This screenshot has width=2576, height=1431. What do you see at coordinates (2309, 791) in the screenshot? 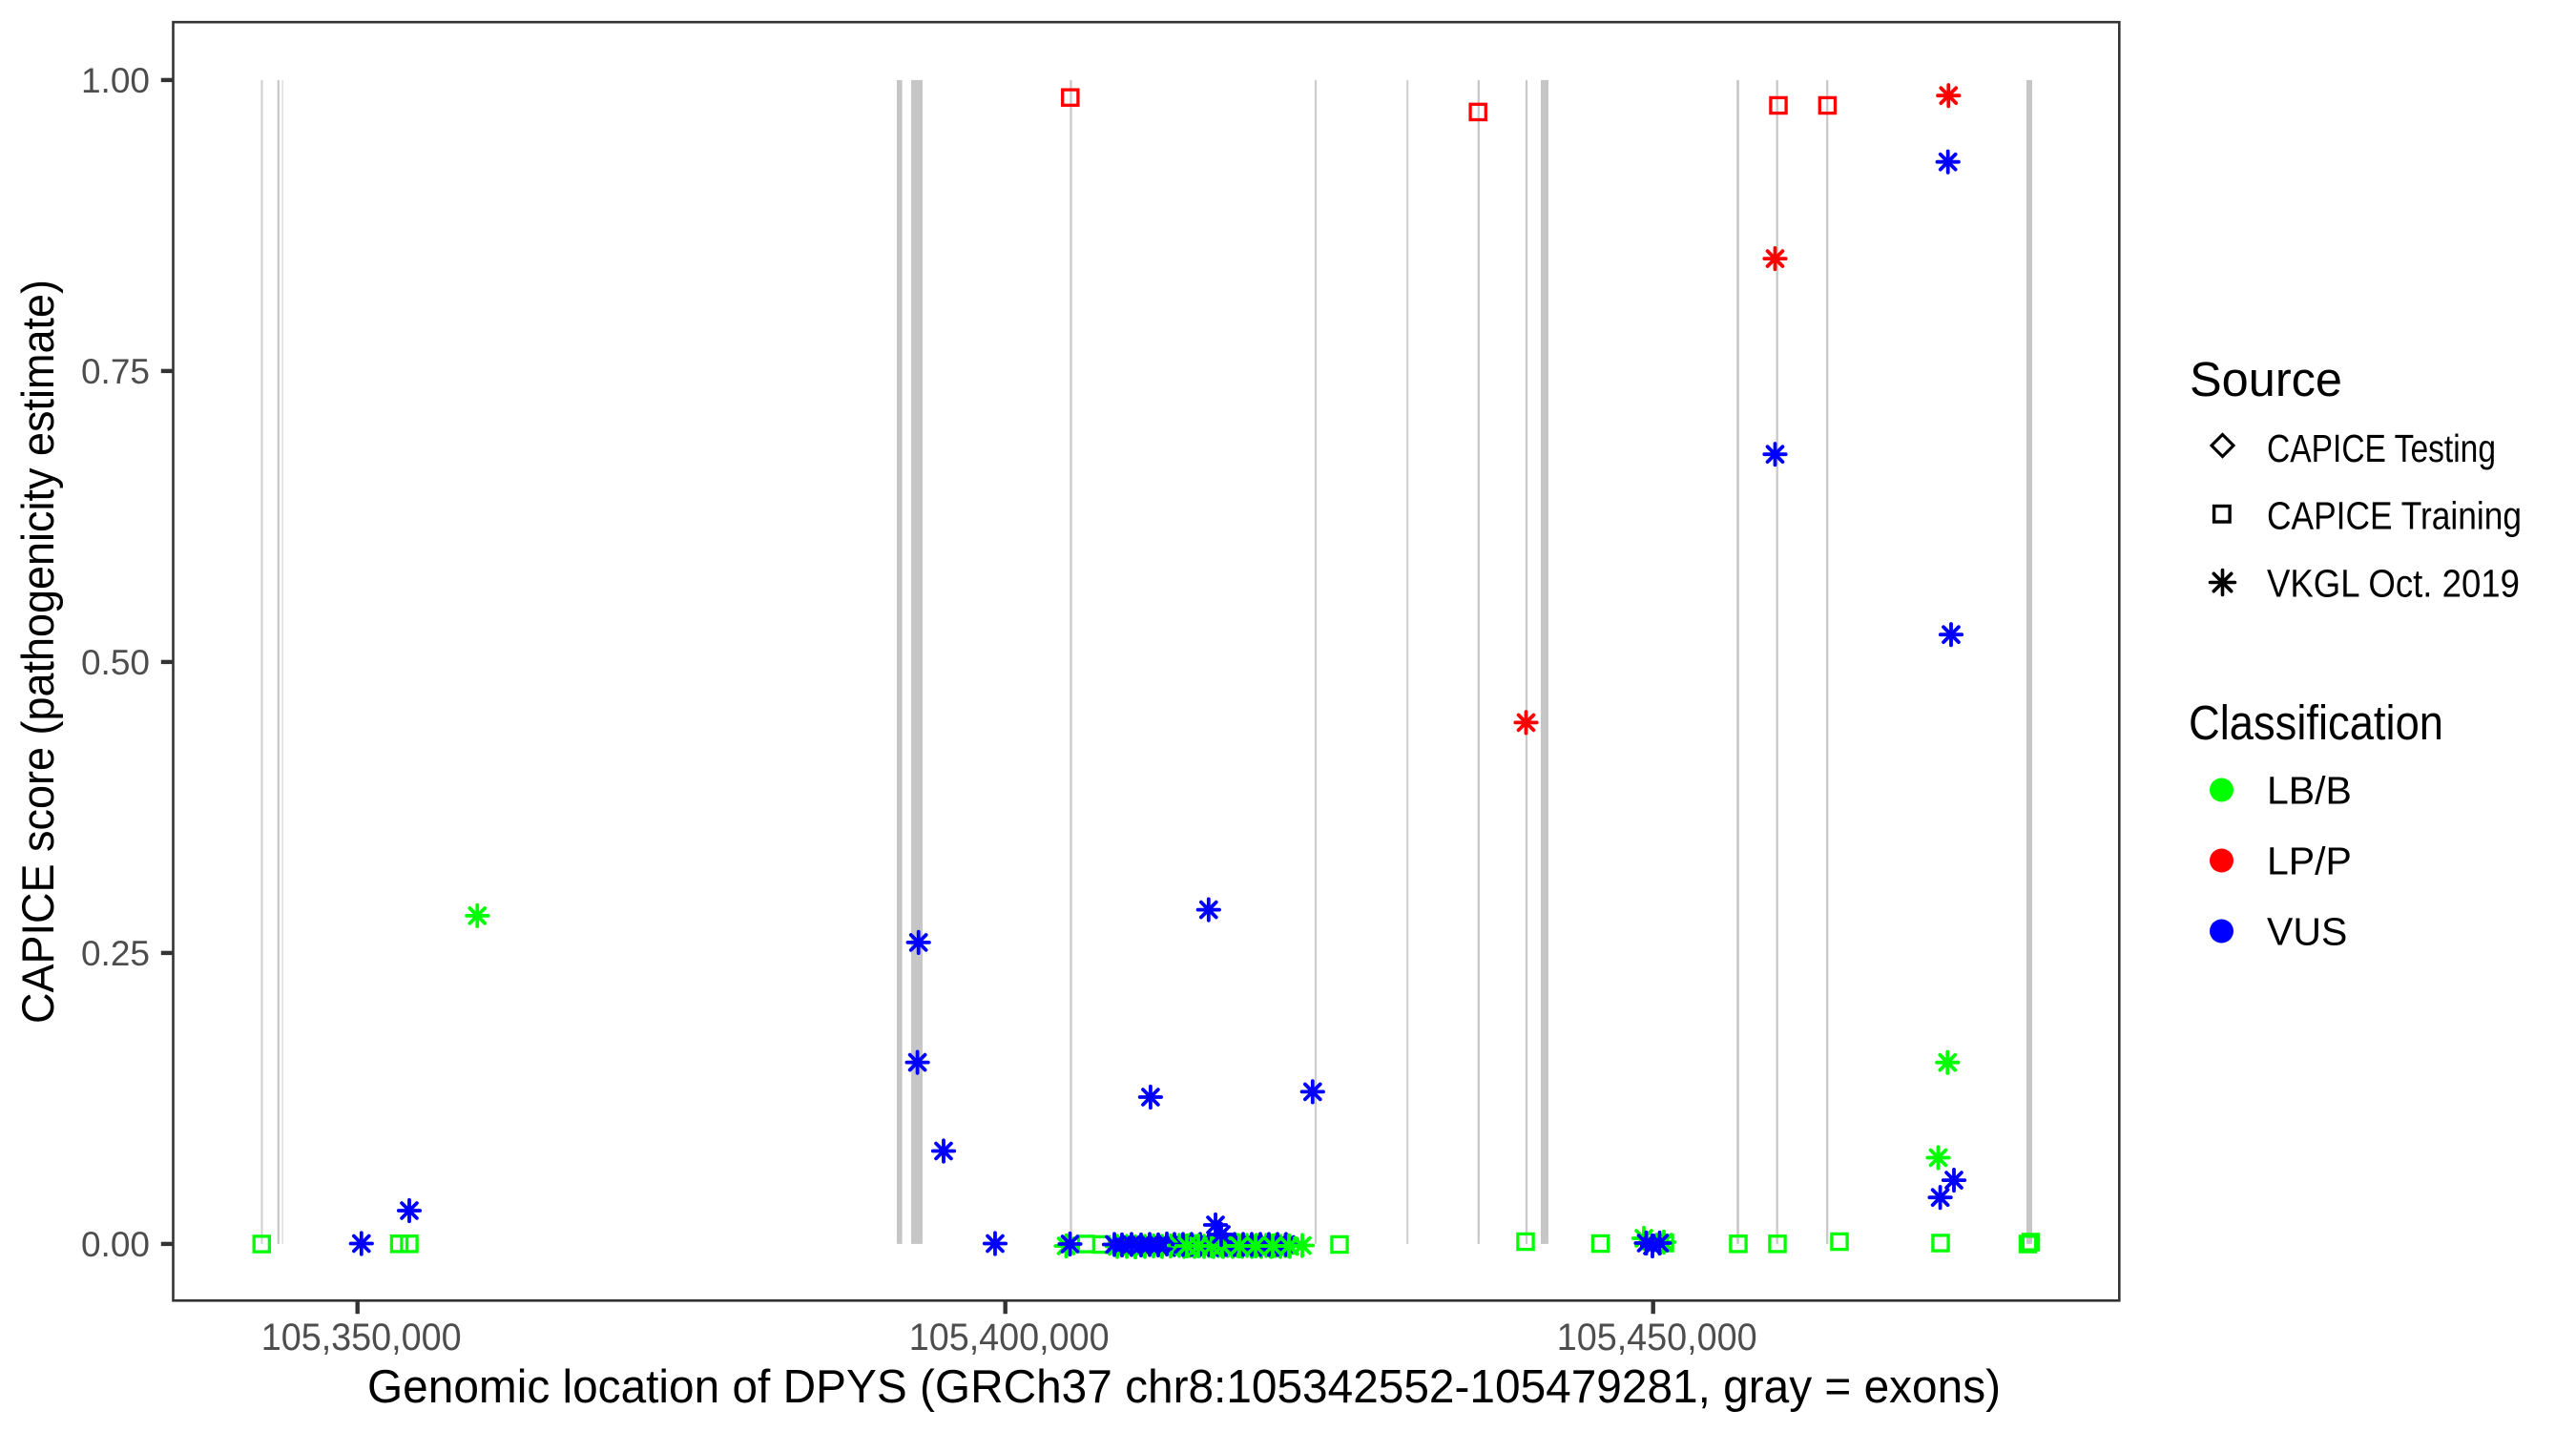
I see `svg-text: LB/B` at bounding box center [2309, 791].